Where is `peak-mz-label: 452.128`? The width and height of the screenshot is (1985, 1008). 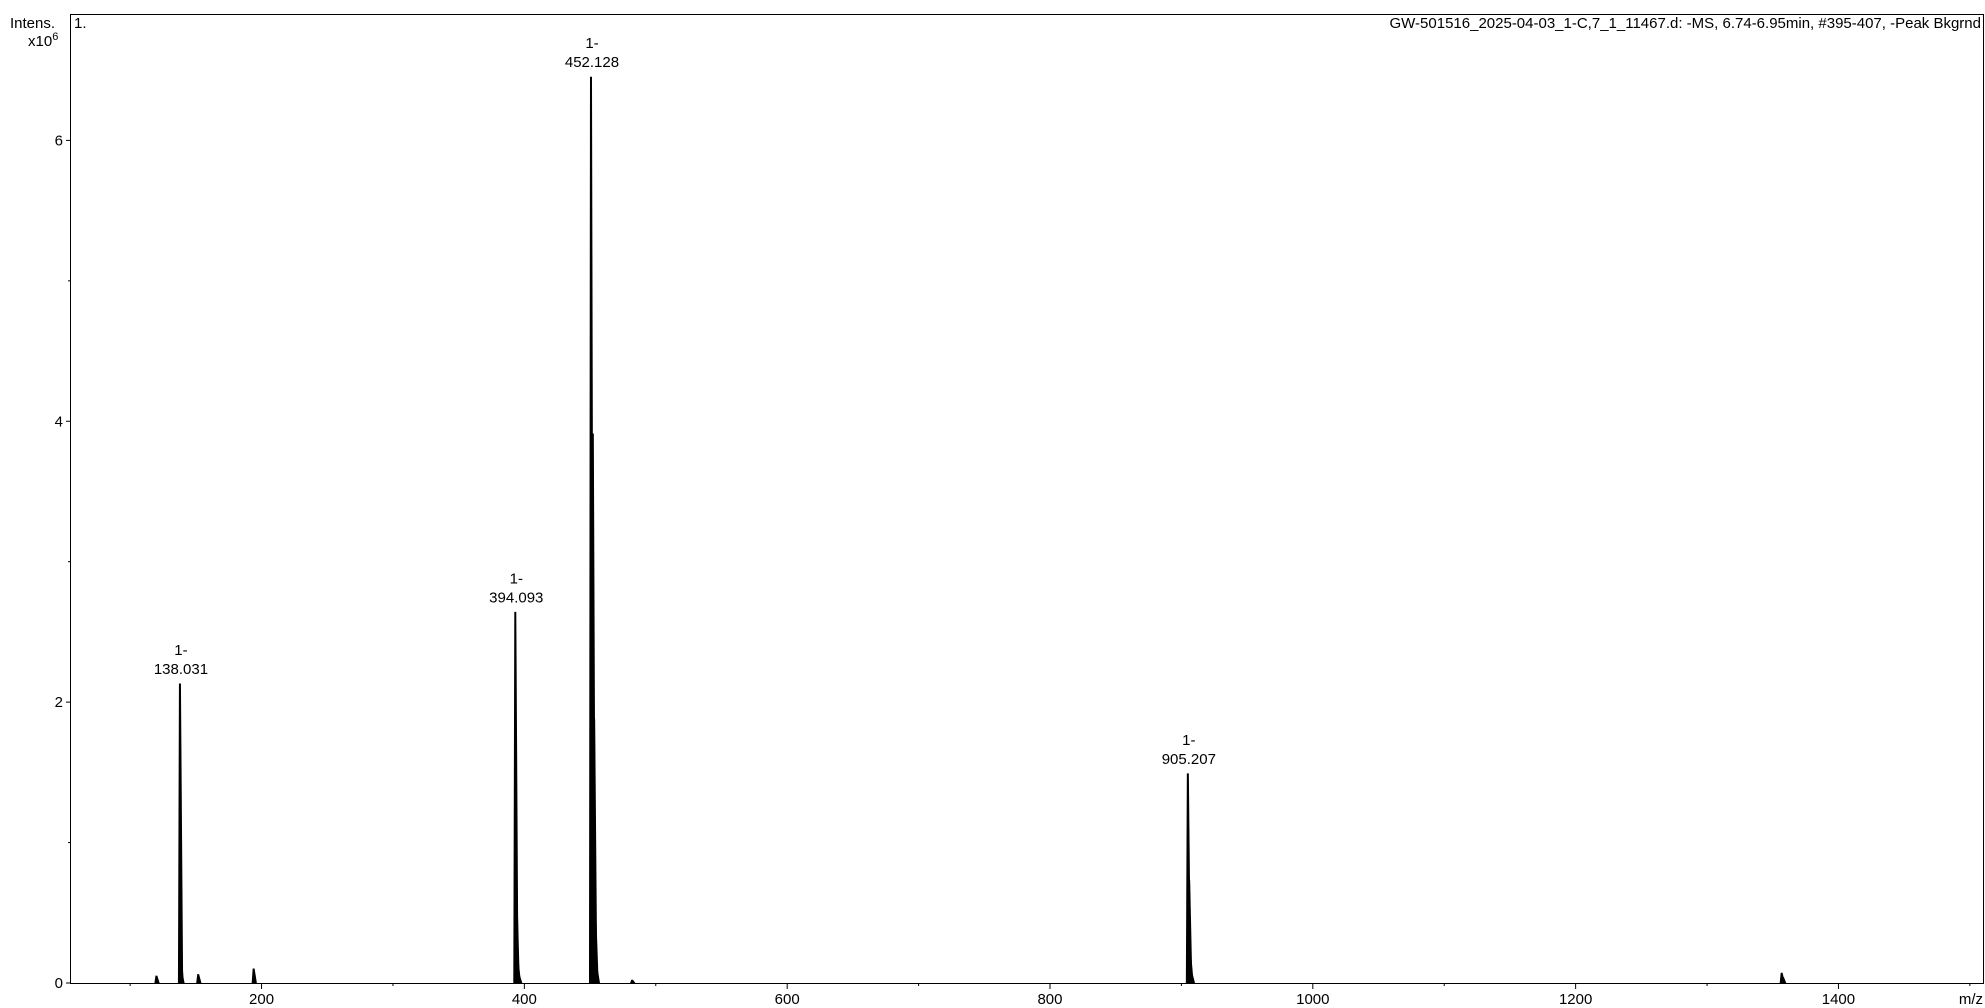
peak-mz-label: 452.128 is located at coordinates (592, 62).